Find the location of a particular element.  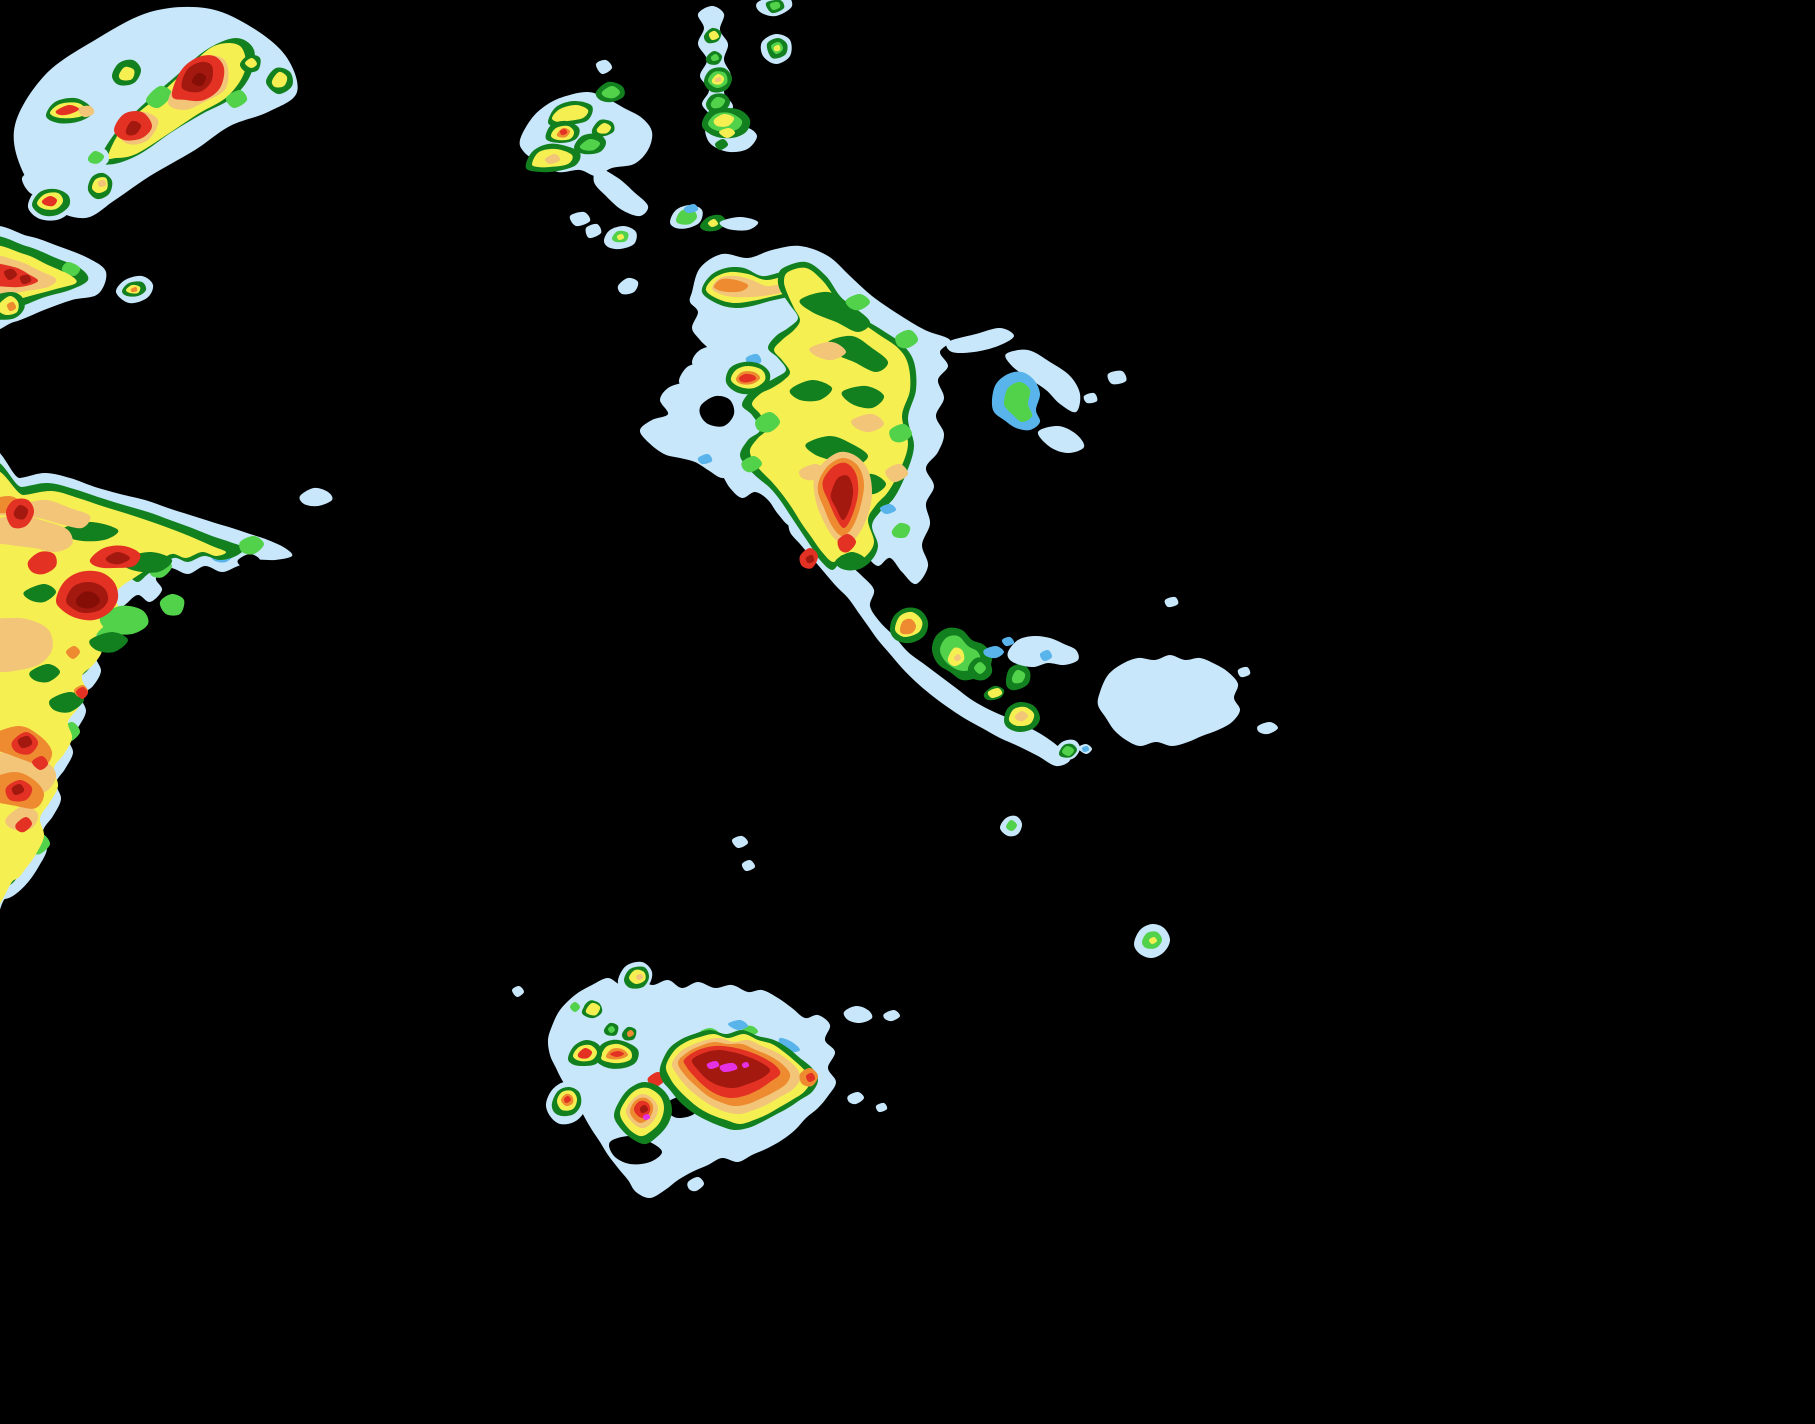

storm-cluster-west-storm-system is located at coordinates (166, 681).